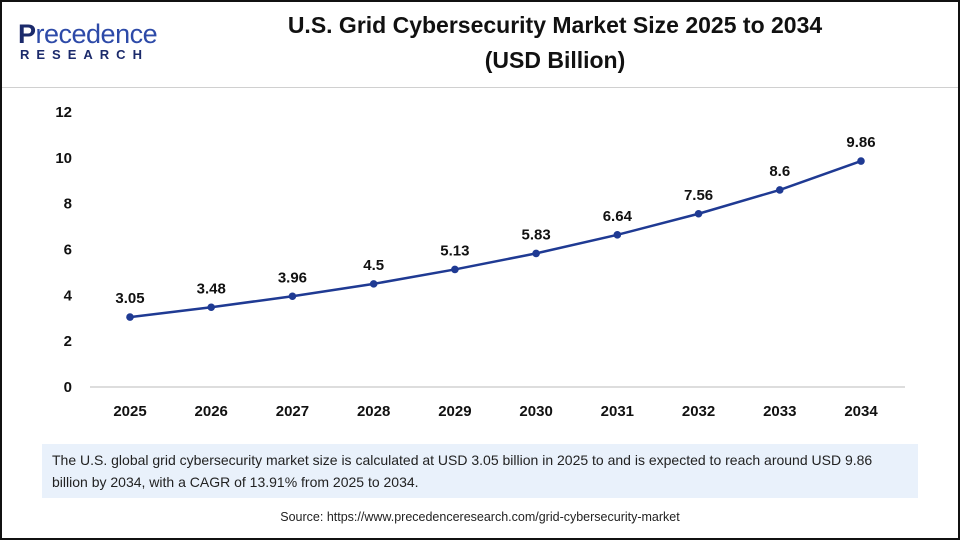 Image resolution: width=960 pixels, height=540 pixels. Describe the element at coordinates (454, 250) in the screenshot. I see `data-label: 5.13` at that location.